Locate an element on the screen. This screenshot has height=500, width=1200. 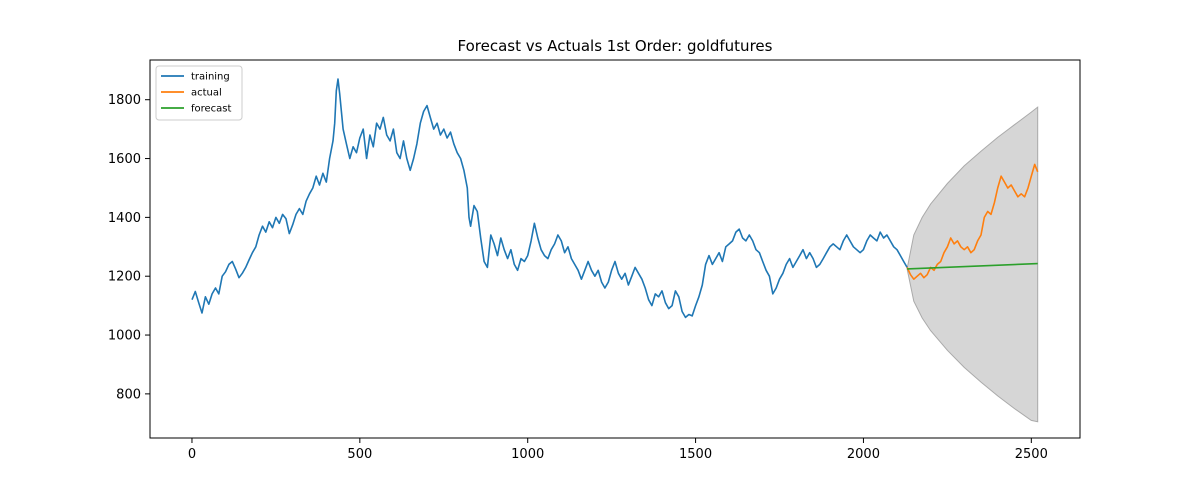
legend-label-actual: actual is located at coordinates (206, 93).